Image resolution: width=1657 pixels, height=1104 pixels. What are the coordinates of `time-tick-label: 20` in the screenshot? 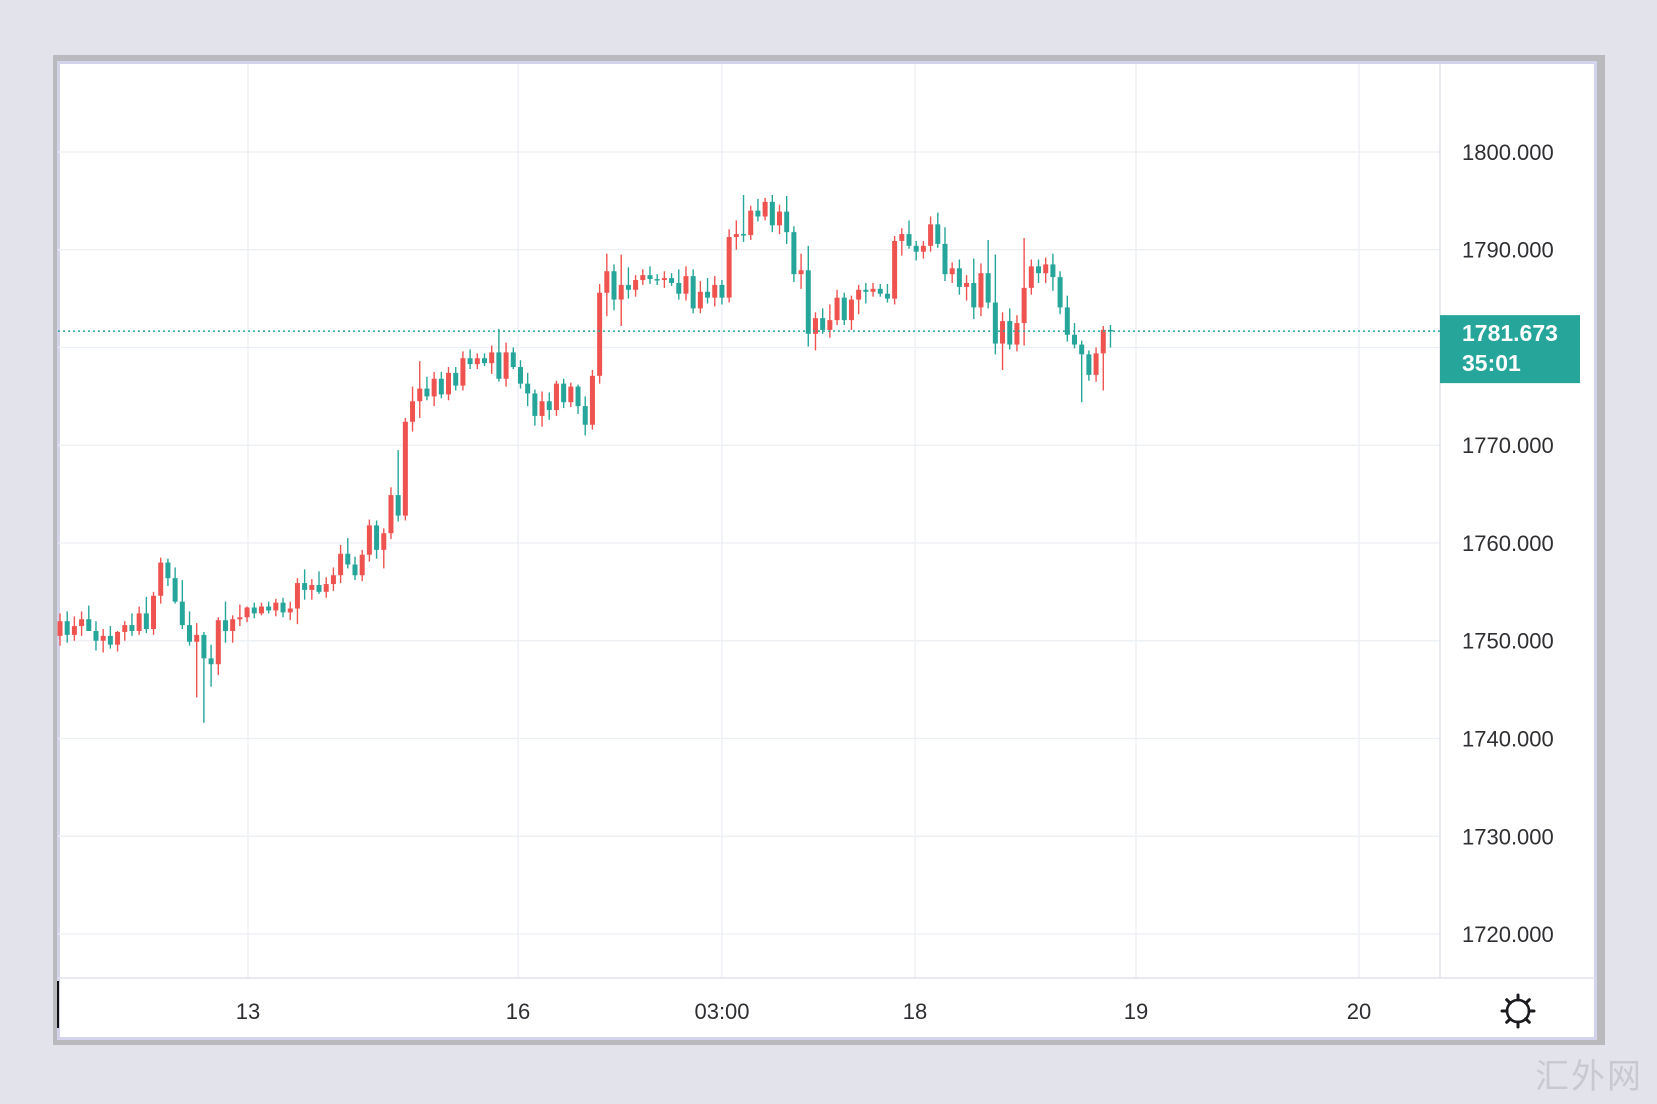 It's located at (1359, 1011).